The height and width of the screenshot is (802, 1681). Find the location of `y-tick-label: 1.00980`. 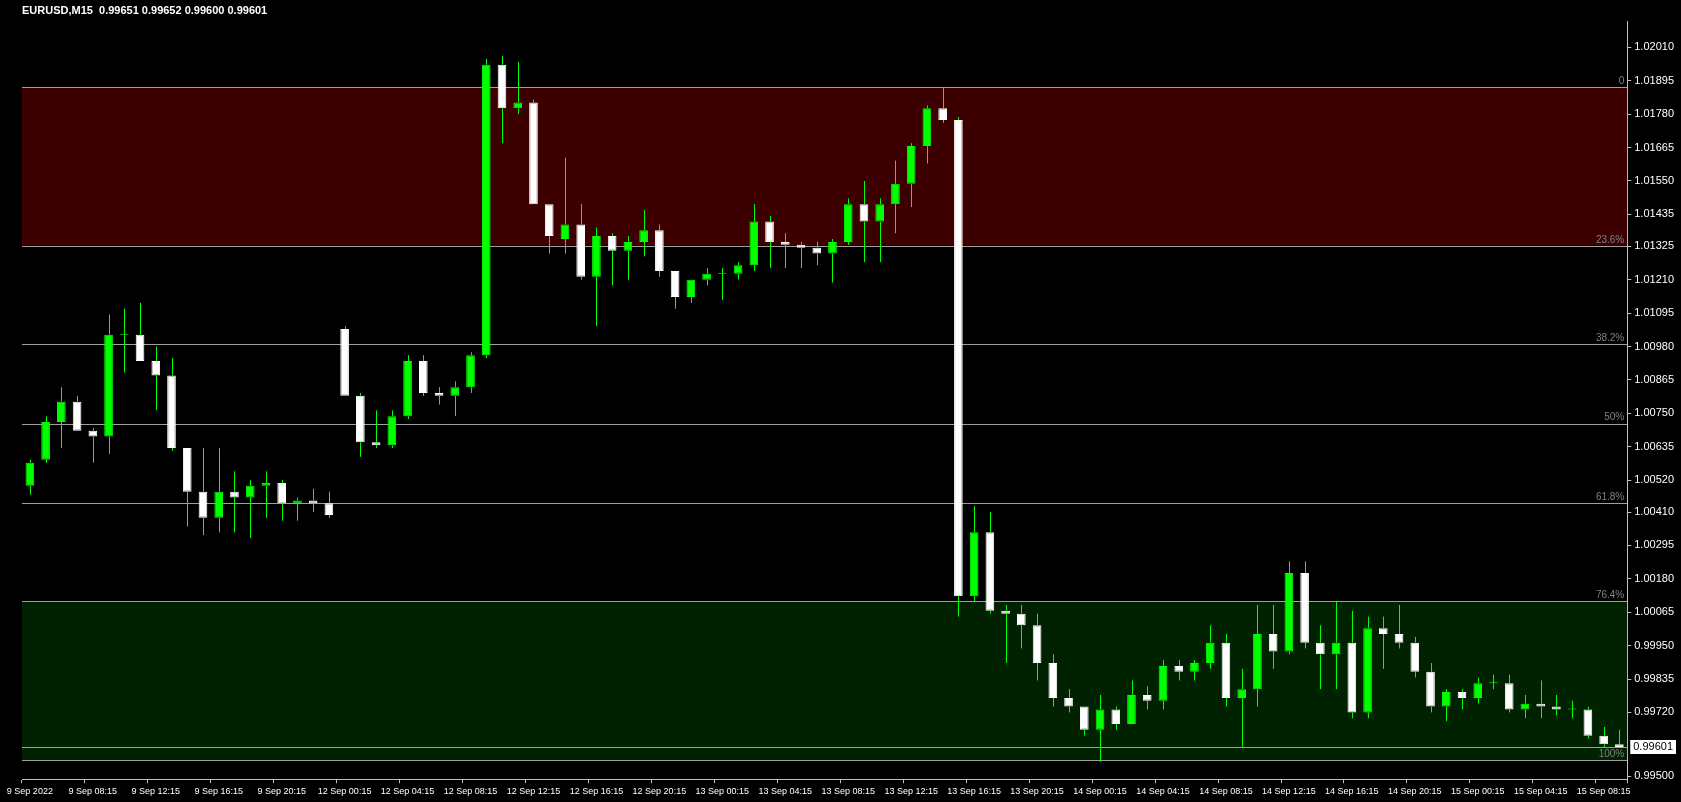

y-tick-label: 1.00980 is located at coordinates (1654, 345).